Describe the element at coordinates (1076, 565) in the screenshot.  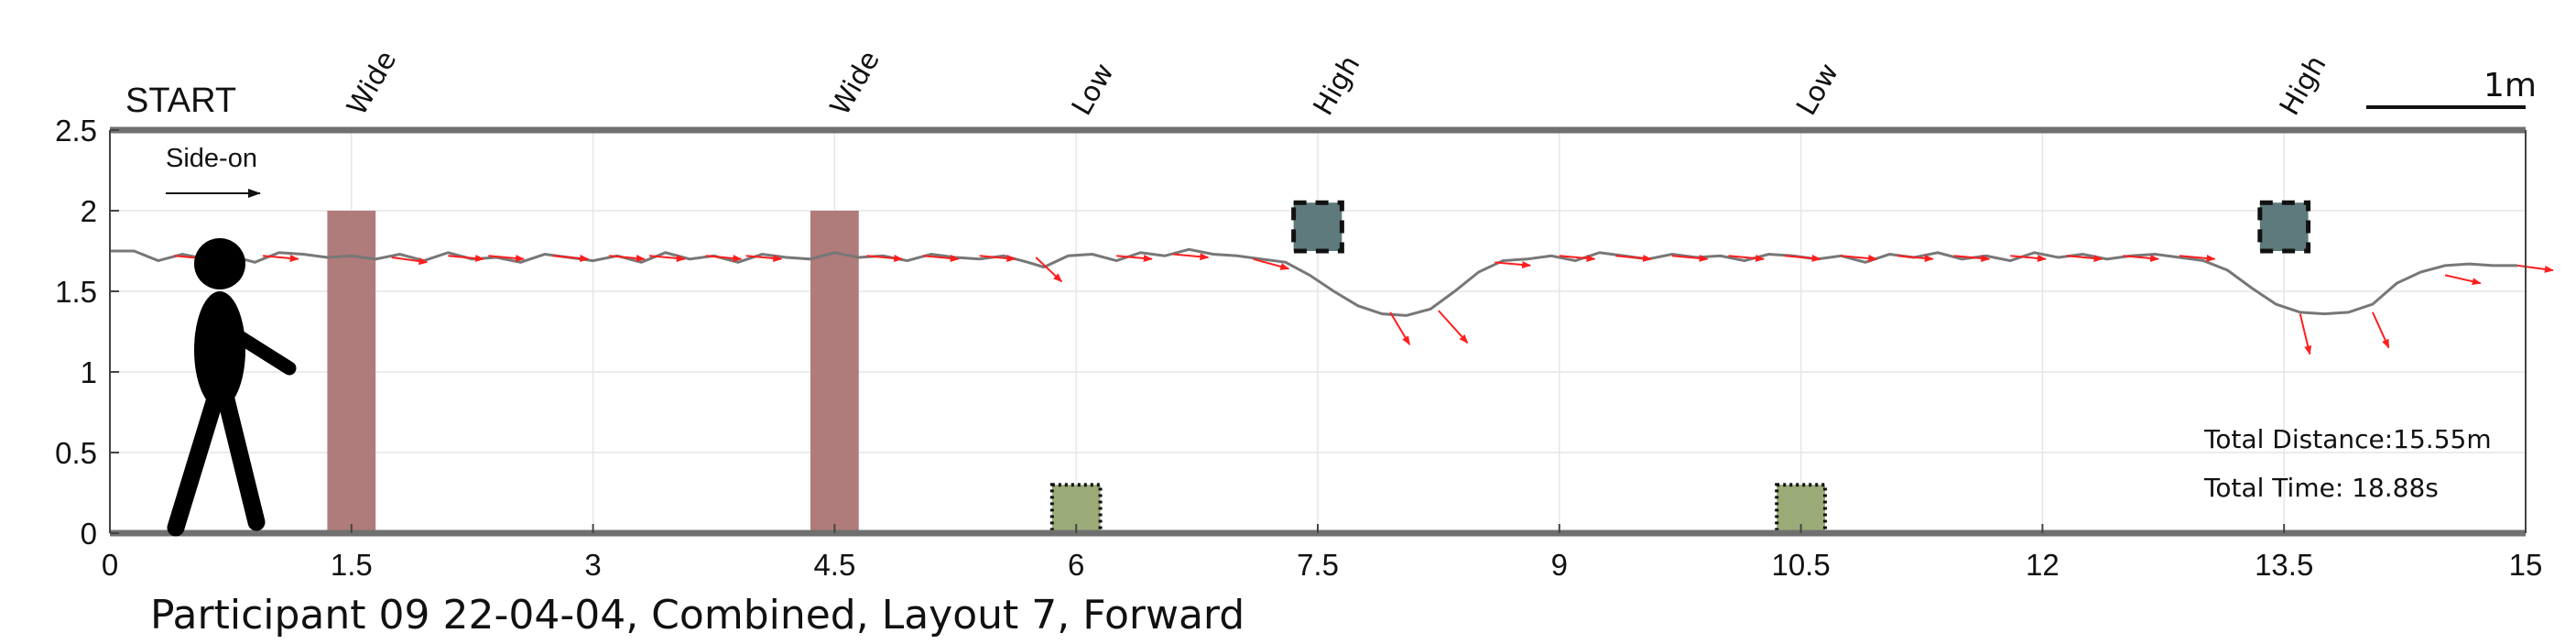
I see `x-tick-label: 6` at that location.